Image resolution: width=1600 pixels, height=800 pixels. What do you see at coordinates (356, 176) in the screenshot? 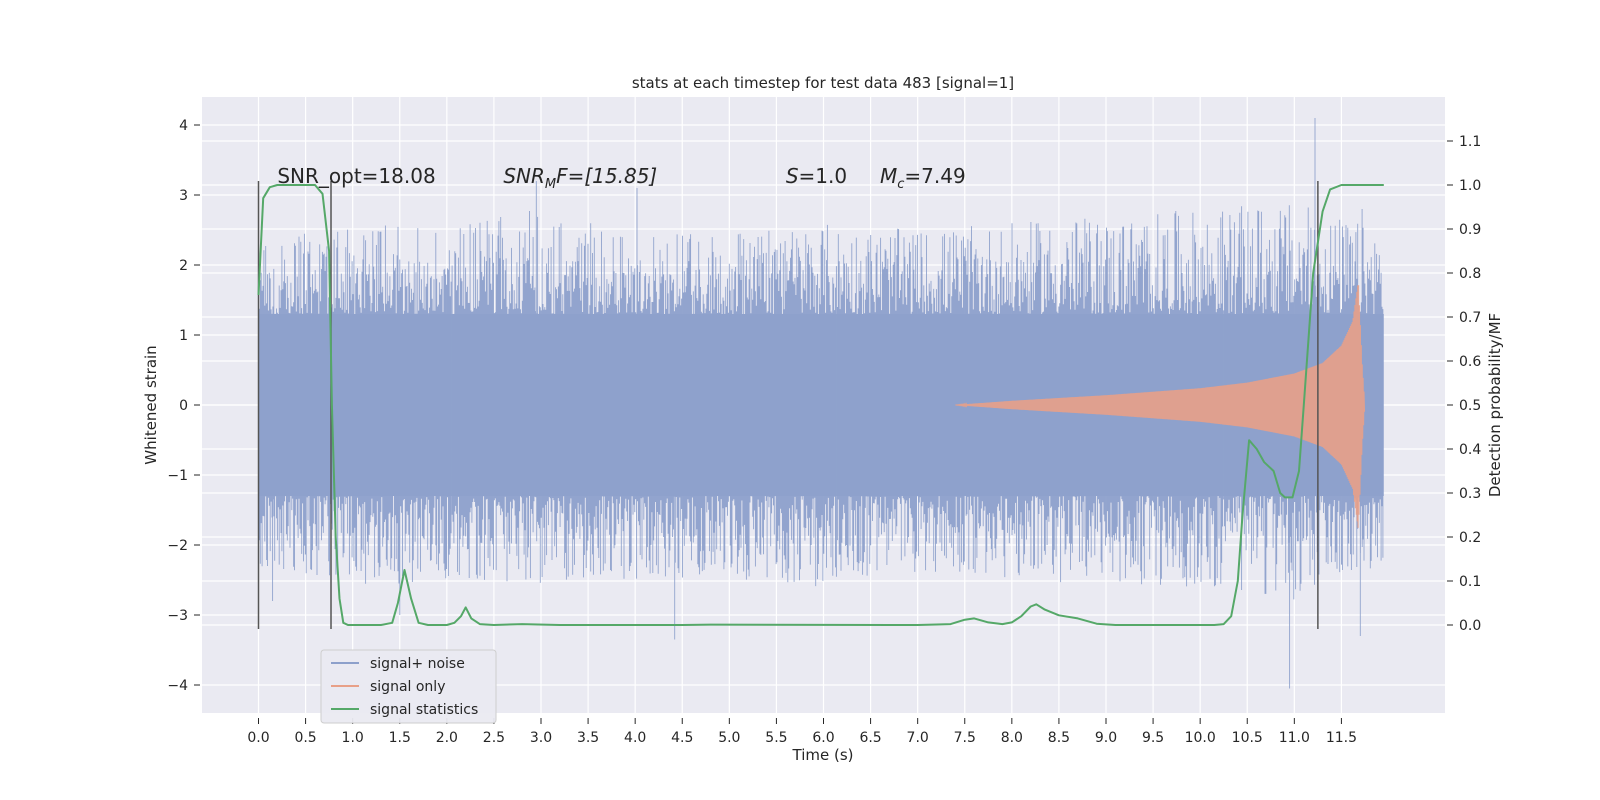
I see `annotation-0: SNR_opt=18.08` at bounding box center [356, 176].